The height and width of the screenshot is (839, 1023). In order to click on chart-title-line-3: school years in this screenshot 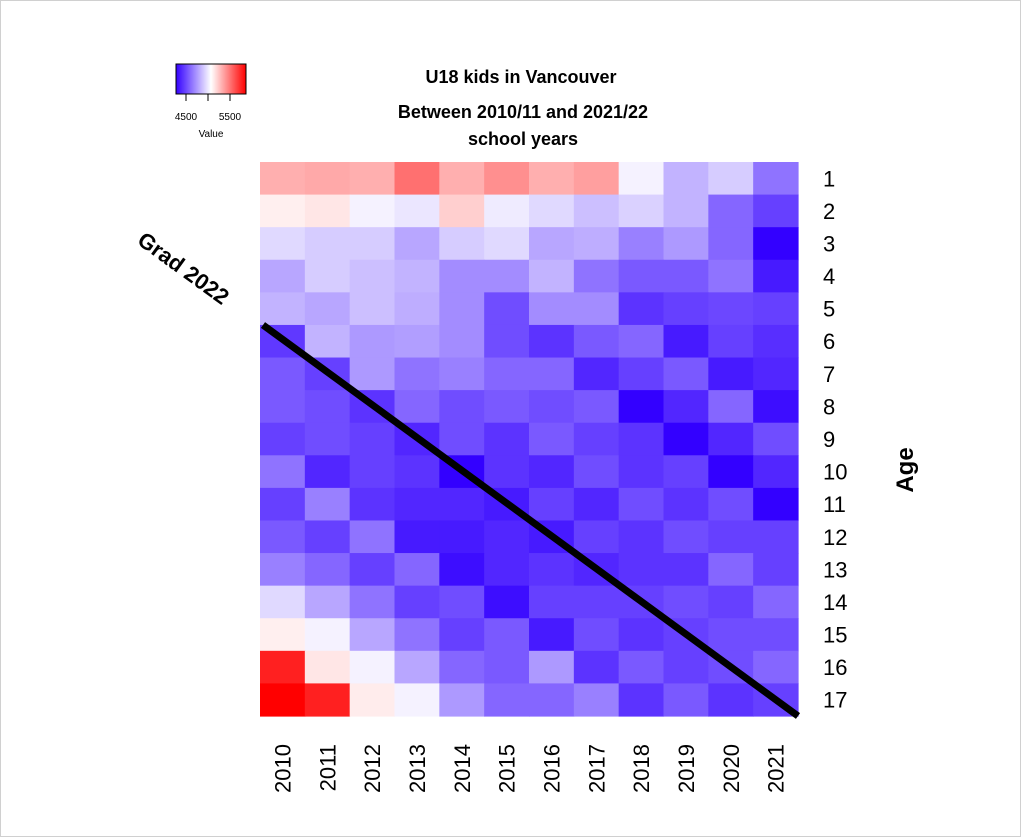, I will do `click(523, 139)`.